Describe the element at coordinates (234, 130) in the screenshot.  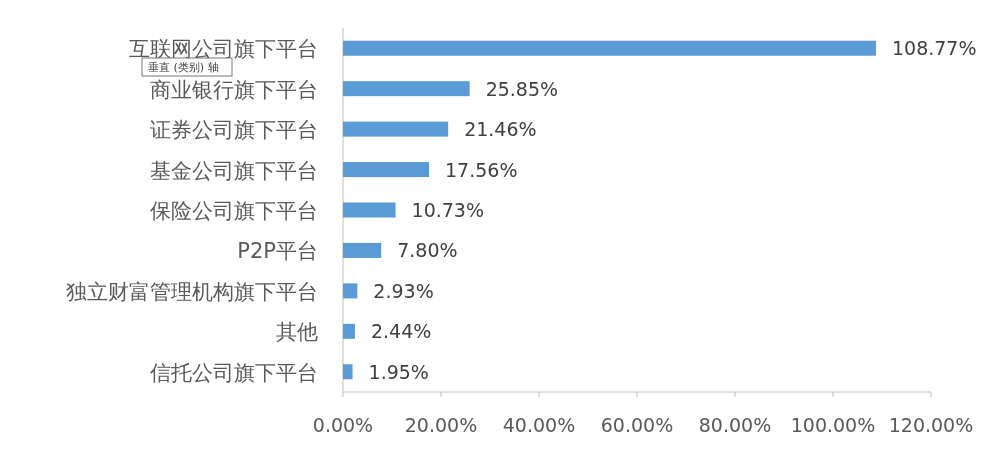
I see `y-tick-label: 证券公司旗下平台` at that location.